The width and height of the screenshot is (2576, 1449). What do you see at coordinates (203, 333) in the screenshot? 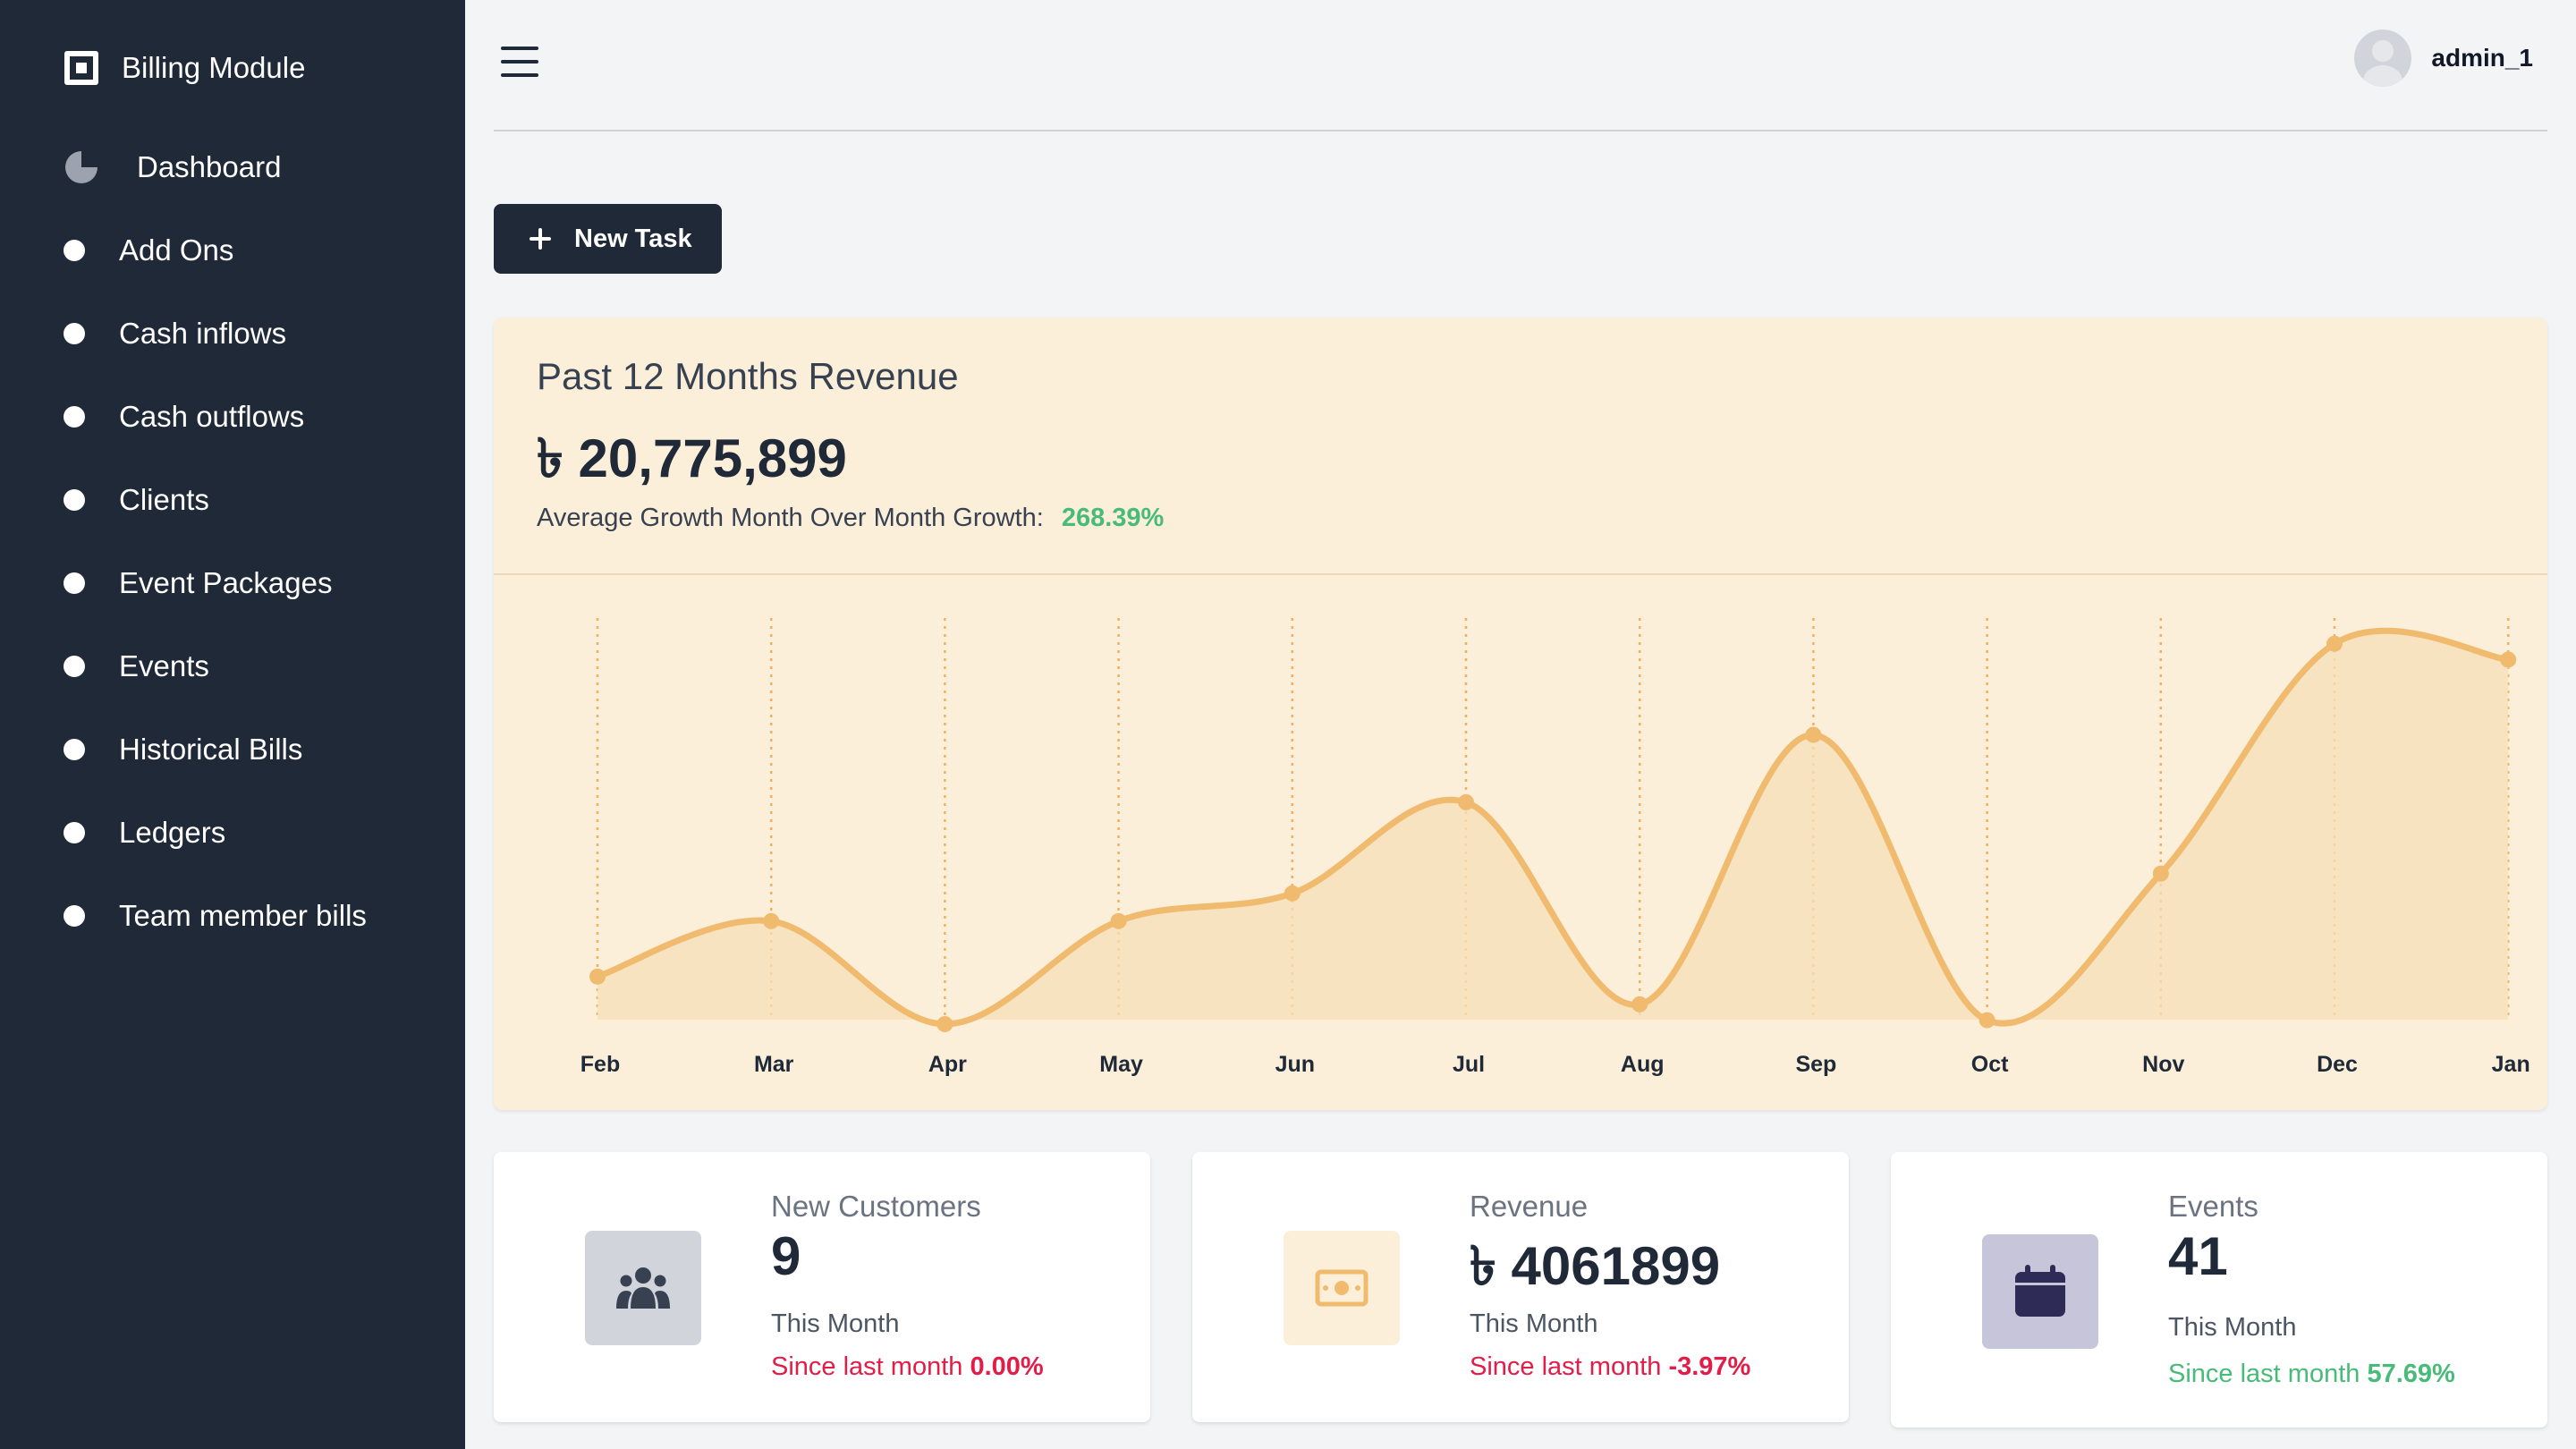
I see `sidebar-item-label: Cash inflows` at bounding box center [203, 333].